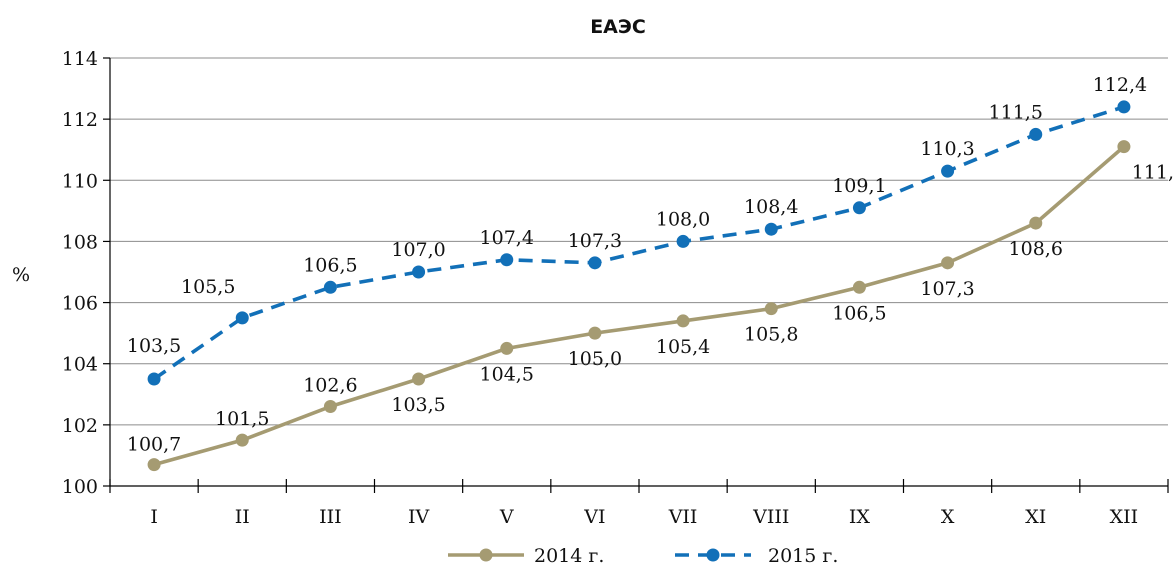  I want to click on x-tick-label: V, so click(506, 517).